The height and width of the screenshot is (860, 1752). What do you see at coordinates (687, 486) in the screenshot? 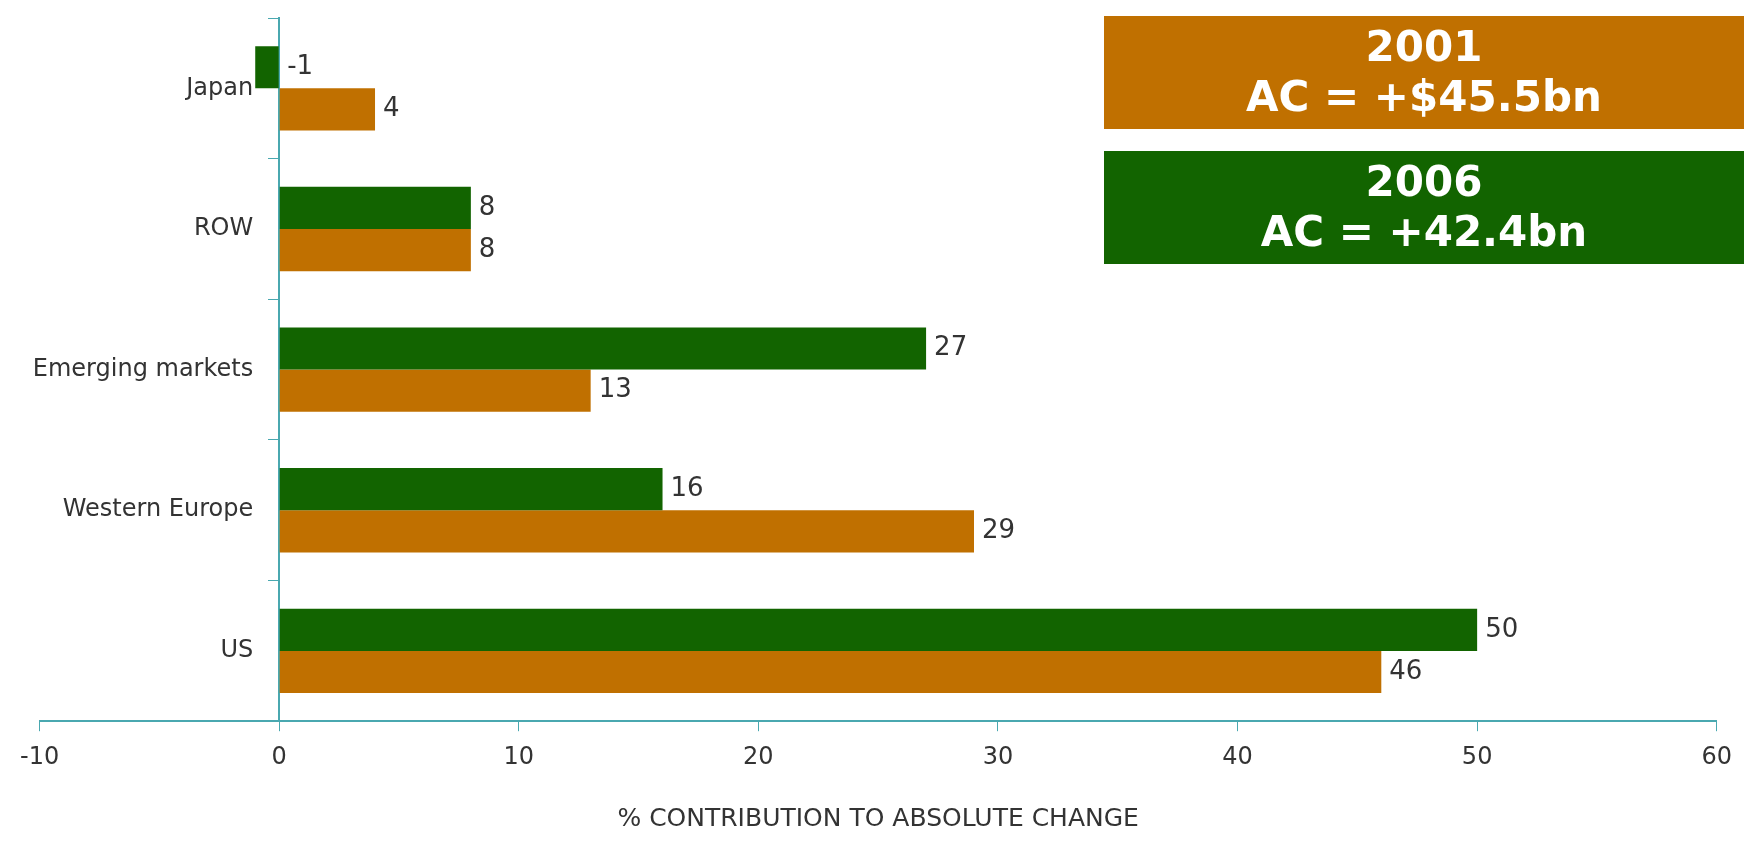
I see `data-label: 16` at bounding box center [687, 486].